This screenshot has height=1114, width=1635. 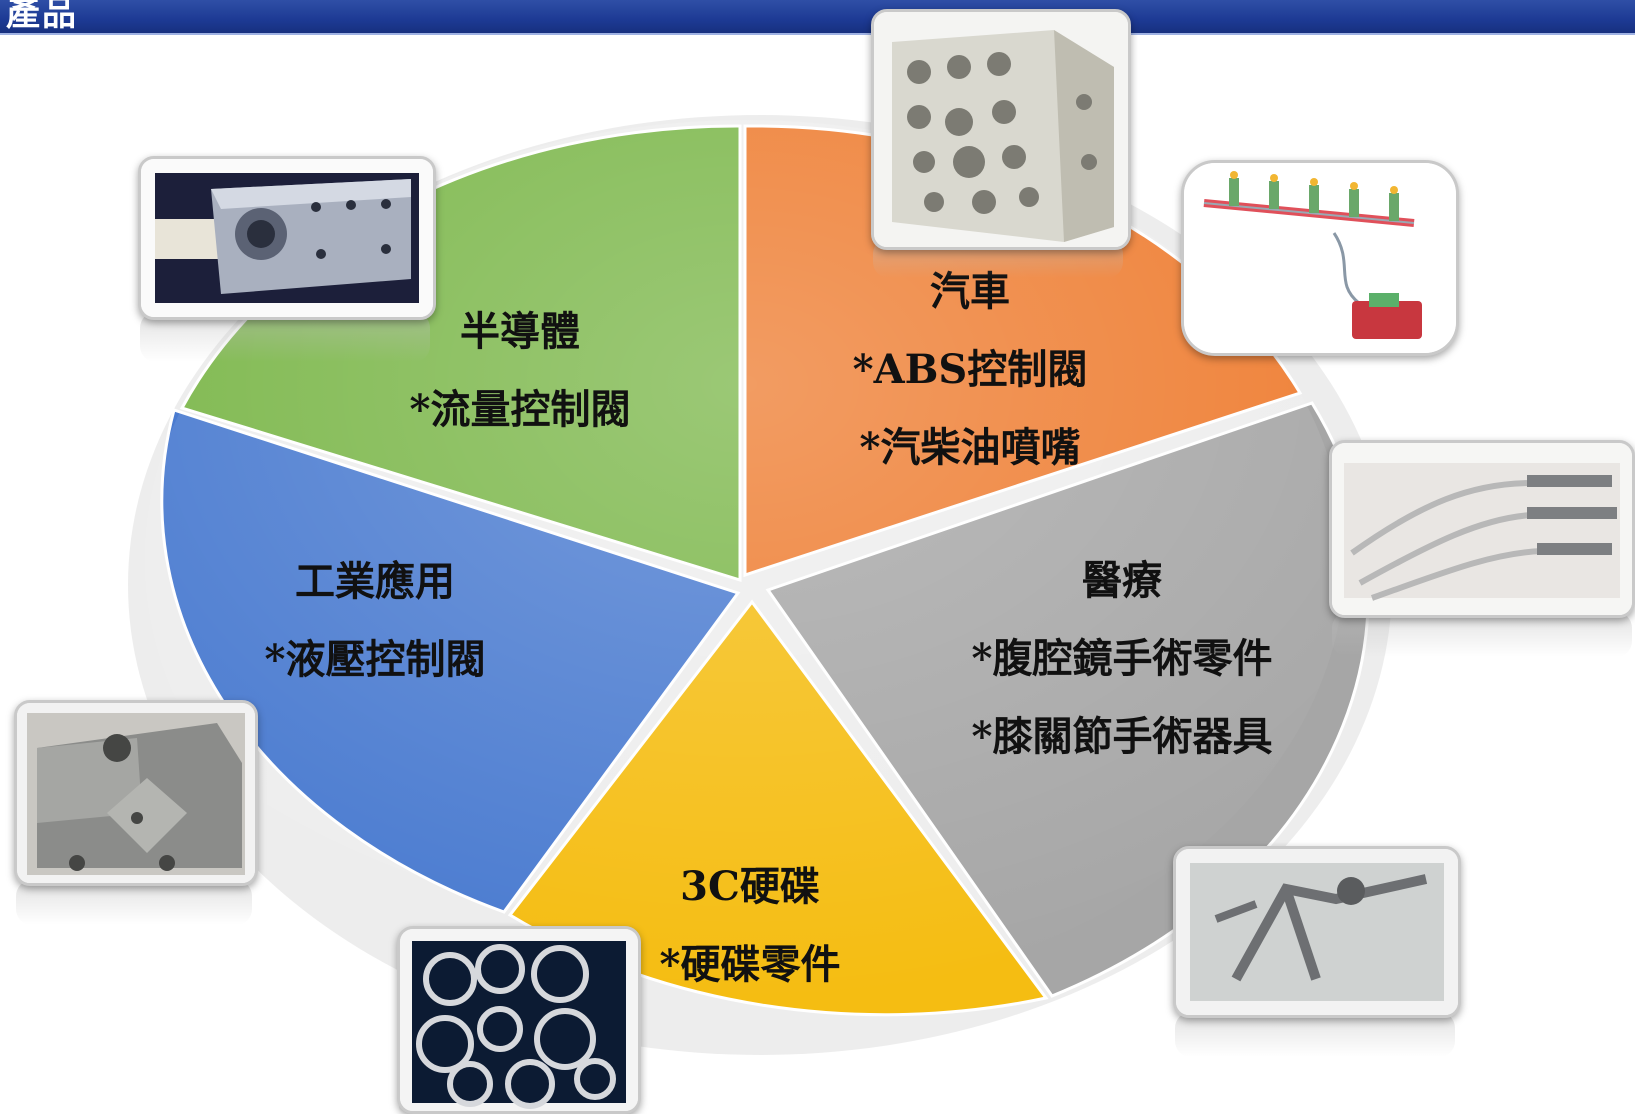 What do you see at coordinates (42, 17) in the screenshot?
I see `page-title: 產品` at bounding box center [42, 17].